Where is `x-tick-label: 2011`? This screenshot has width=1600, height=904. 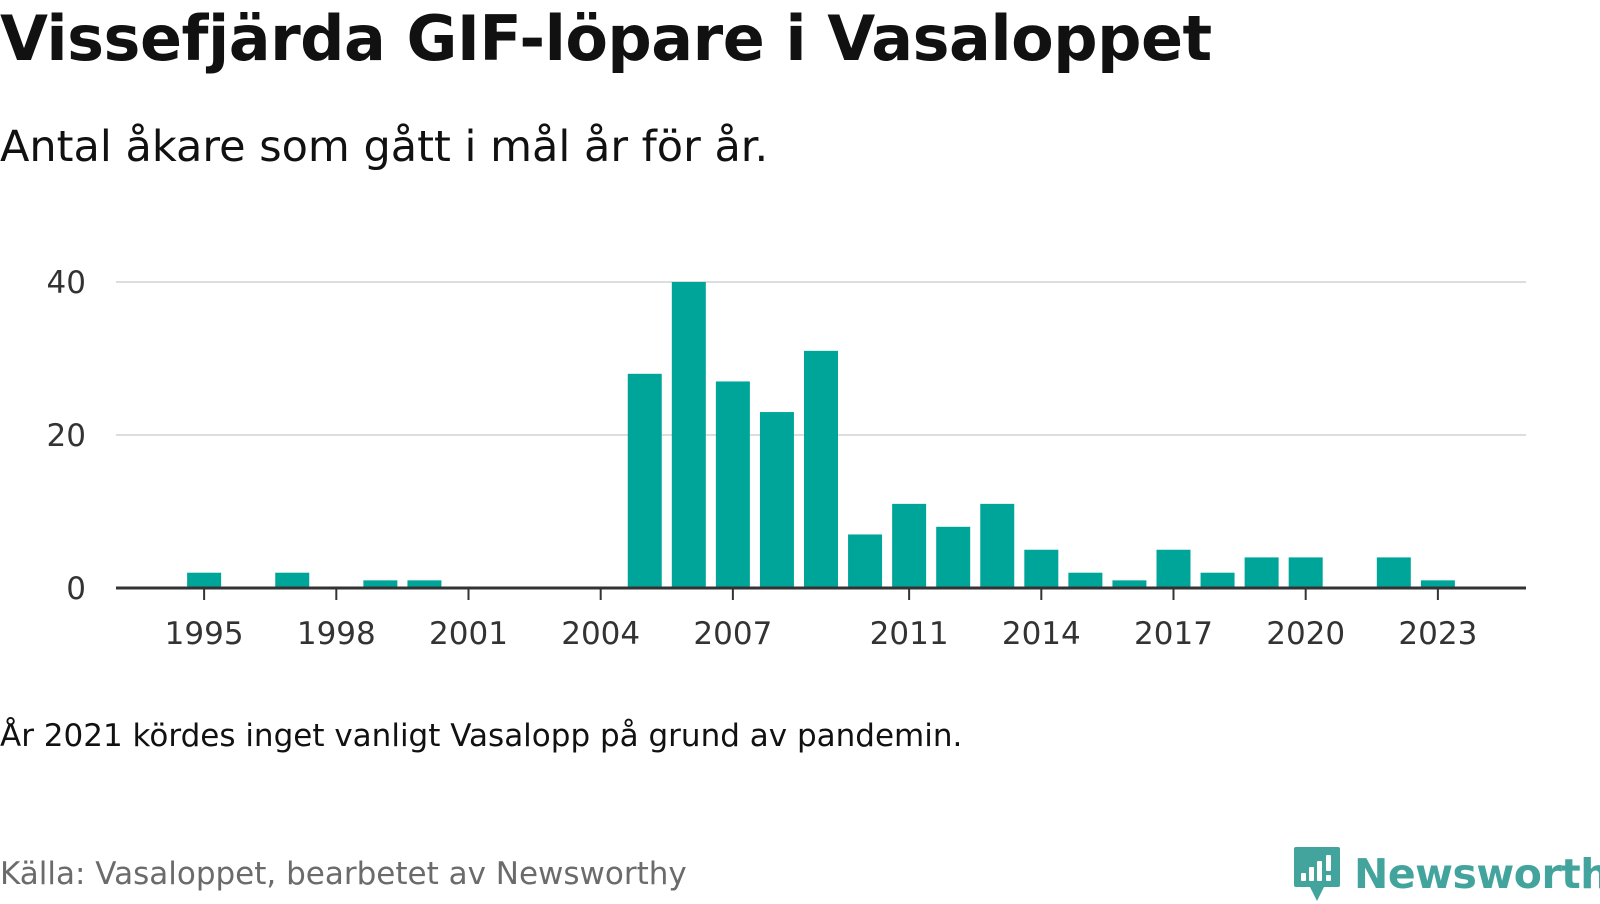 x-tick-label: 2011 is located at coordinates (909, 634).